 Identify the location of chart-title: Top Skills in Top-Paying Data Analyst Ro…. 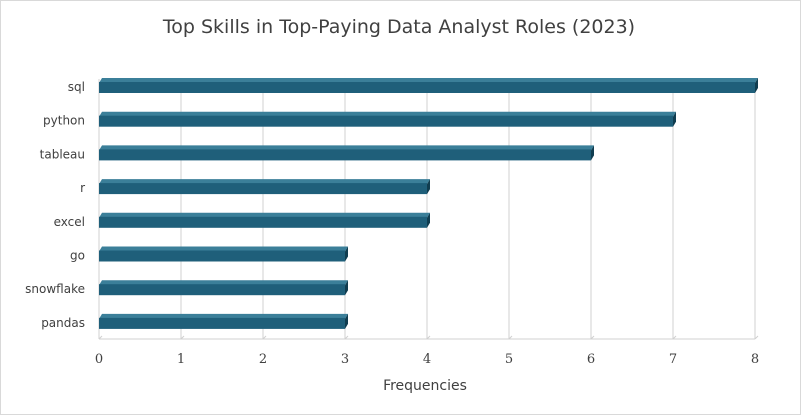
(398, 27).